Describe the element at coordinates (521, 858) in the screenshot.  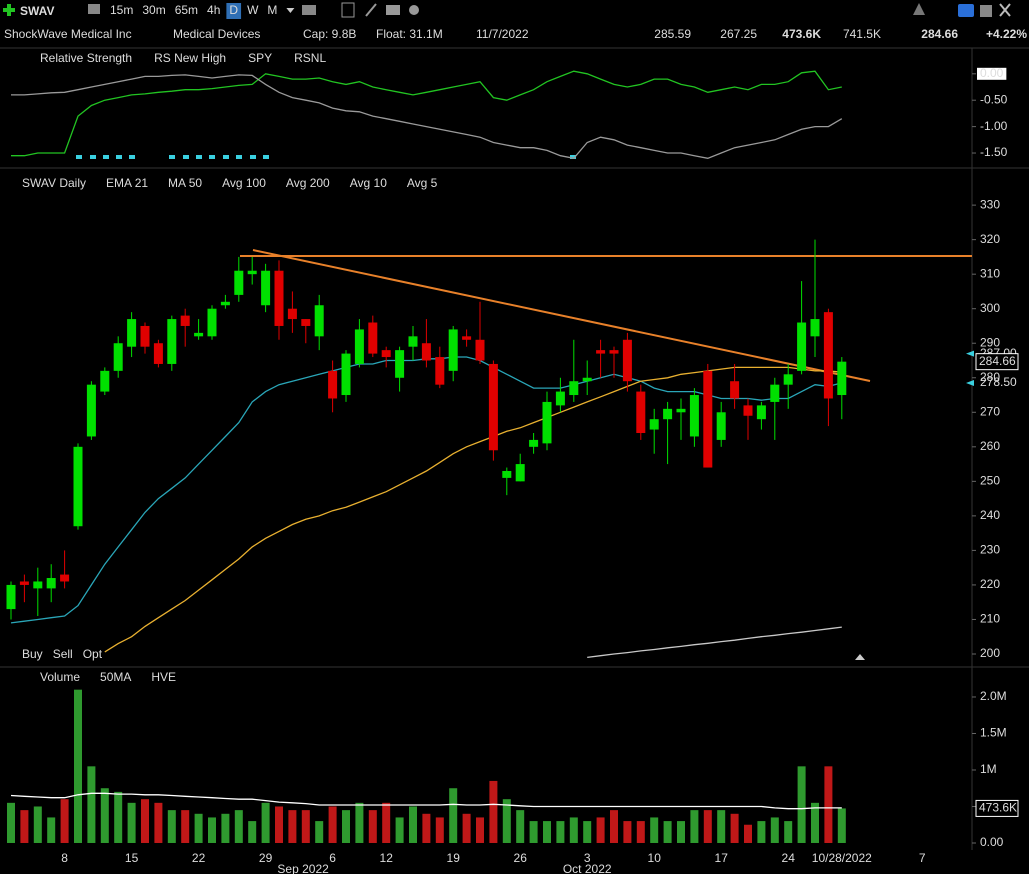
I see `x-tick-label: 26` at that location.